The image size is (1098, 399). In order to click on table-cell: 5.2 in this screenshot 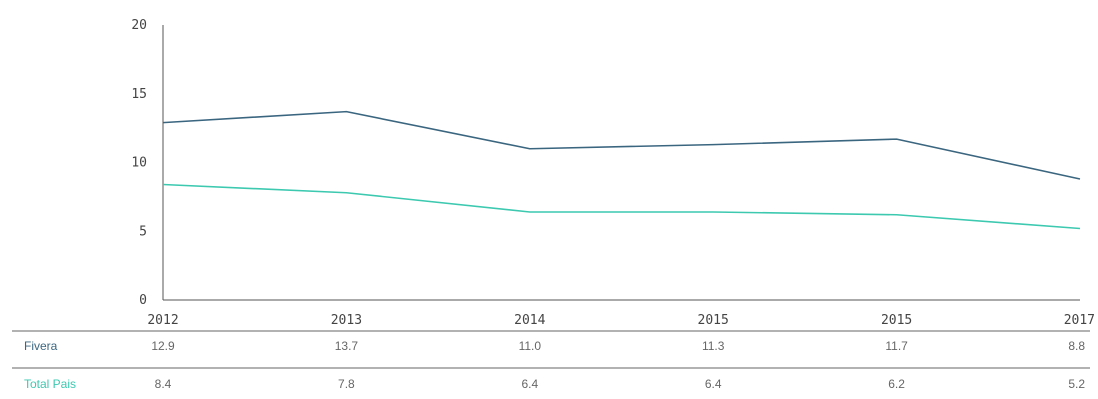, I will do `click(1076, 384)`.